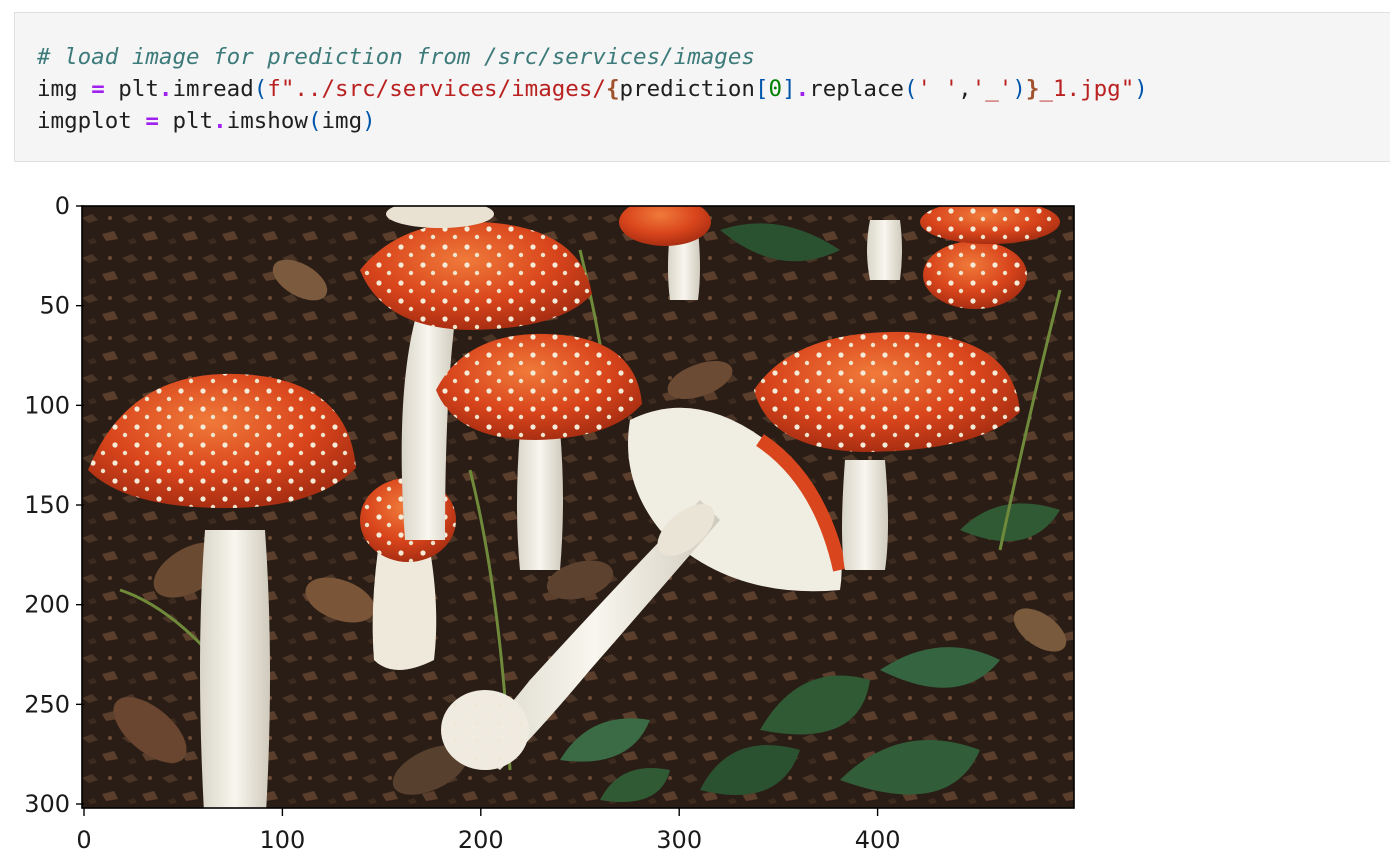 The width and height of the screenshot is (1390, 864). I want to click on x-tick-label: 300, so click(679, 840).